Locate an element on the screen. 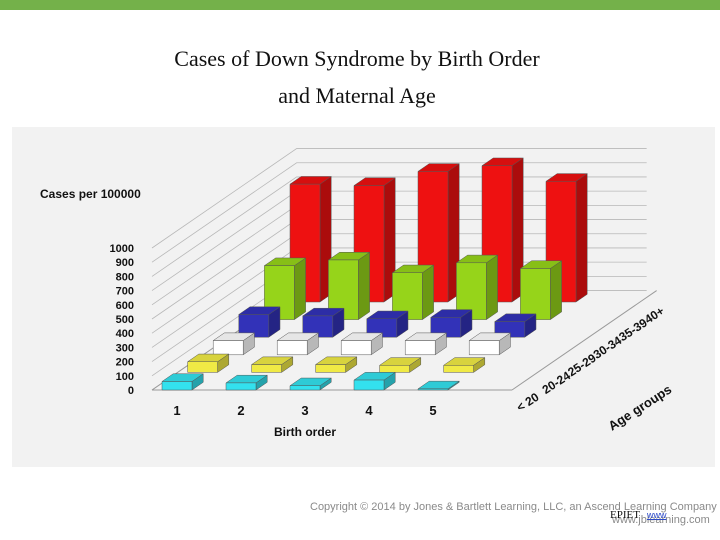 This screenshot has width=720, height=540. copyright-website: www.jblearning.com is located at coordinates (661, 520).